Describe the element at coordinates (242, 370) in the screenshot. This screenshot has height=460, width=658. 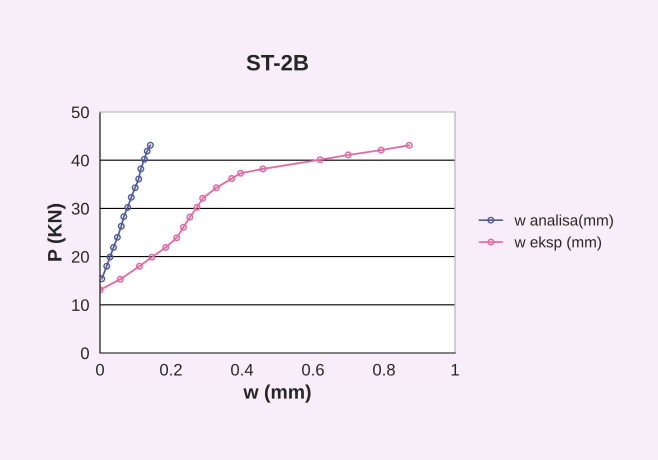
I see `x-tick-label: 0.4` at that location.